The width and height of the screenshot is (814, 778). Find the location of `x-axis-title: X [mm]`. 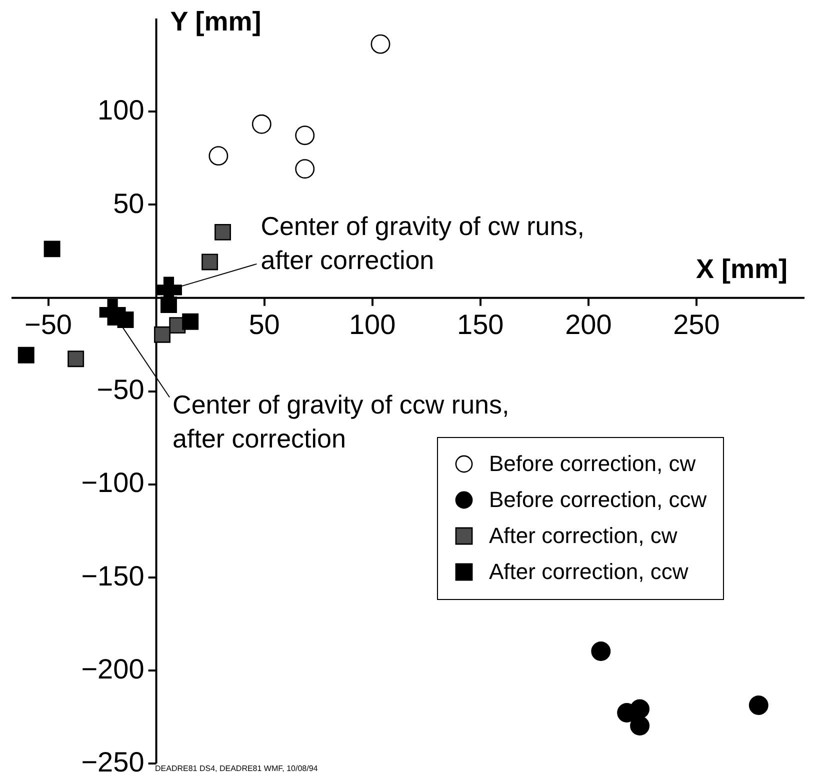

x-axis-title: X [mm] is located at coordinates (742, 269).